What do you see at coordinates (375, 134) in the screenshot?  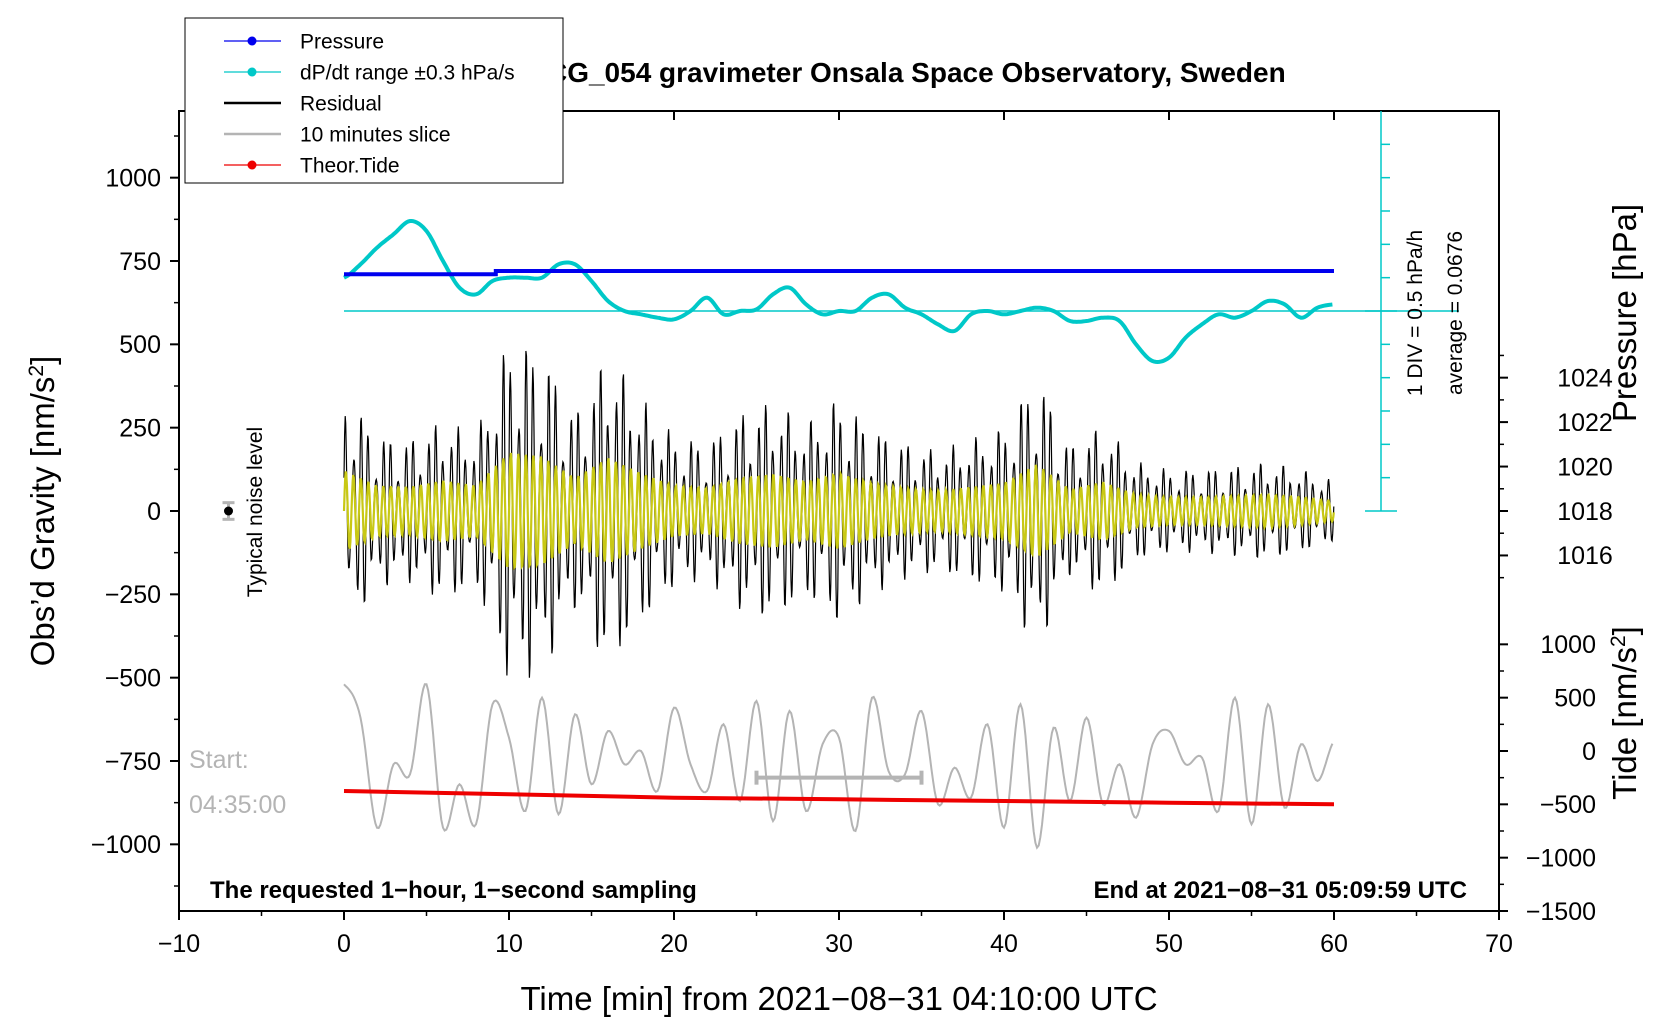 I see `legend-label: 10 minutes slice` at bounding box center [375, 134].